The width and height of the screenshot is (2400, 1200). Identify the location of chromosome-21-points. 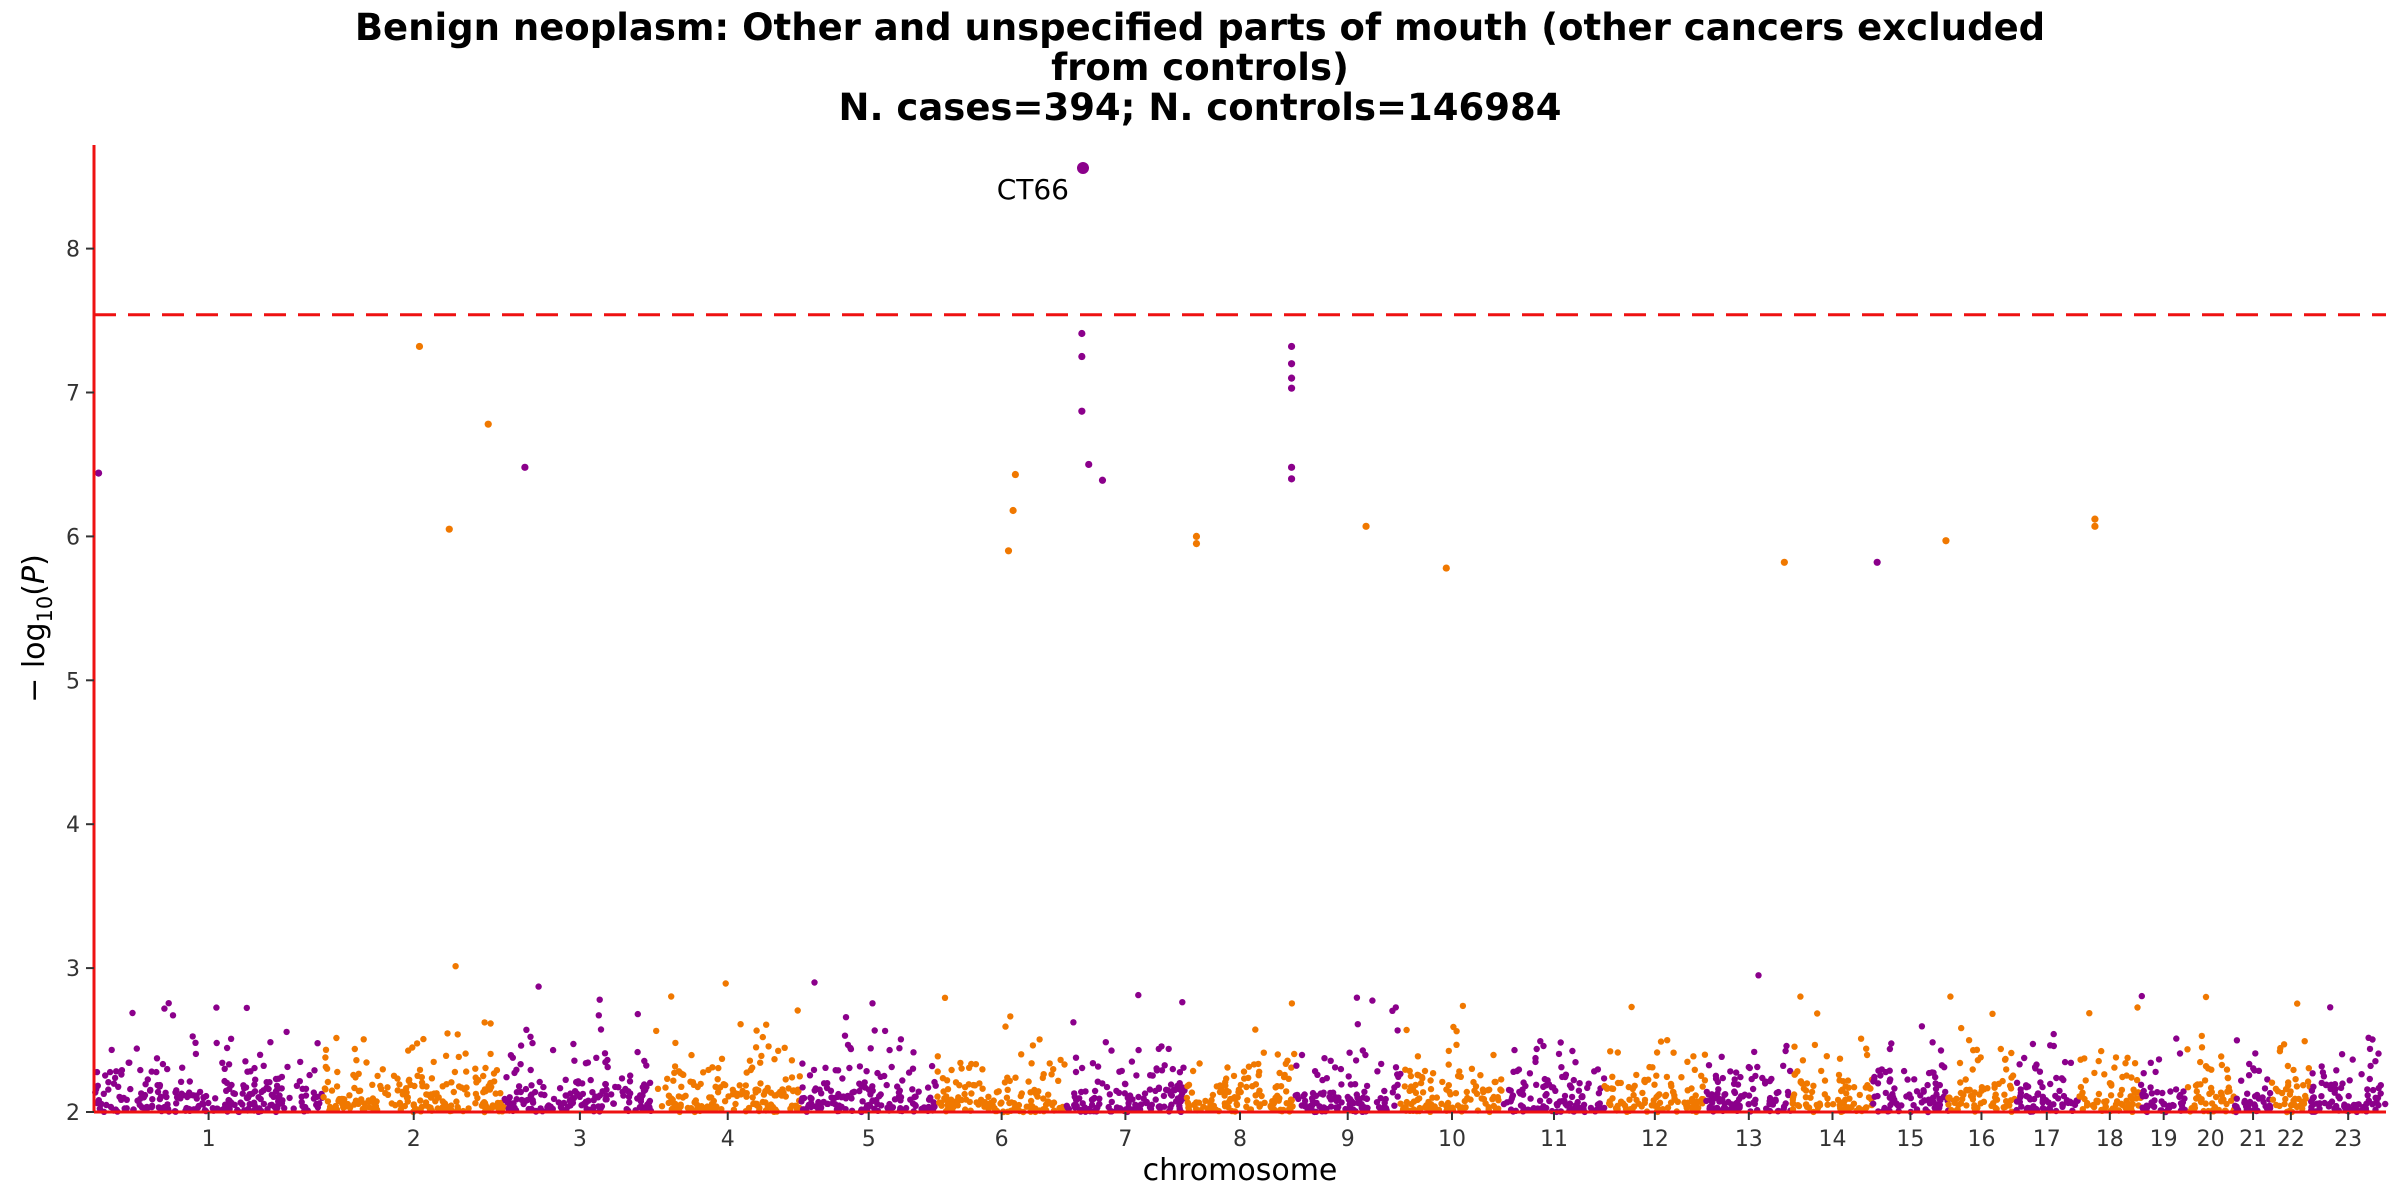
(2252, 1076).